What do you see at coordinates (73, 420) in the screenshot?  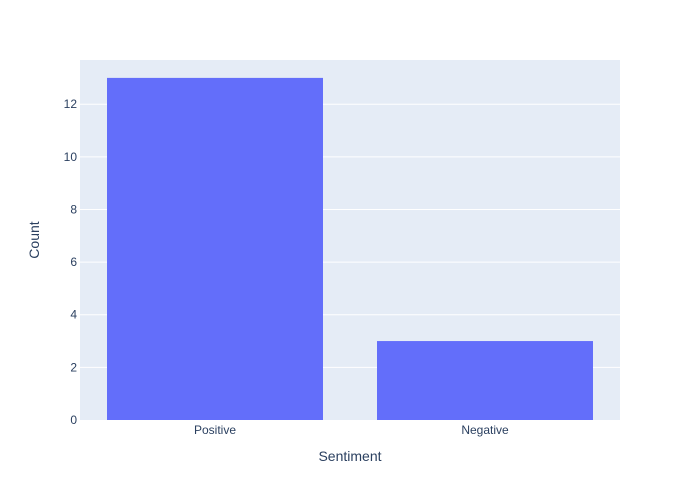 I see `y-tick-label: 0` at bounding box center [73, 420].